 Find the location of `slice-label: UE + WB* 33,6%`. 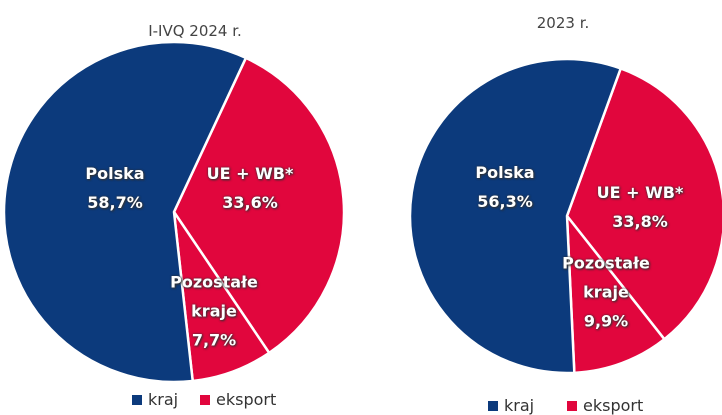

slice-label: UE + WB* 33,6% is located at coordinates (250, 188).